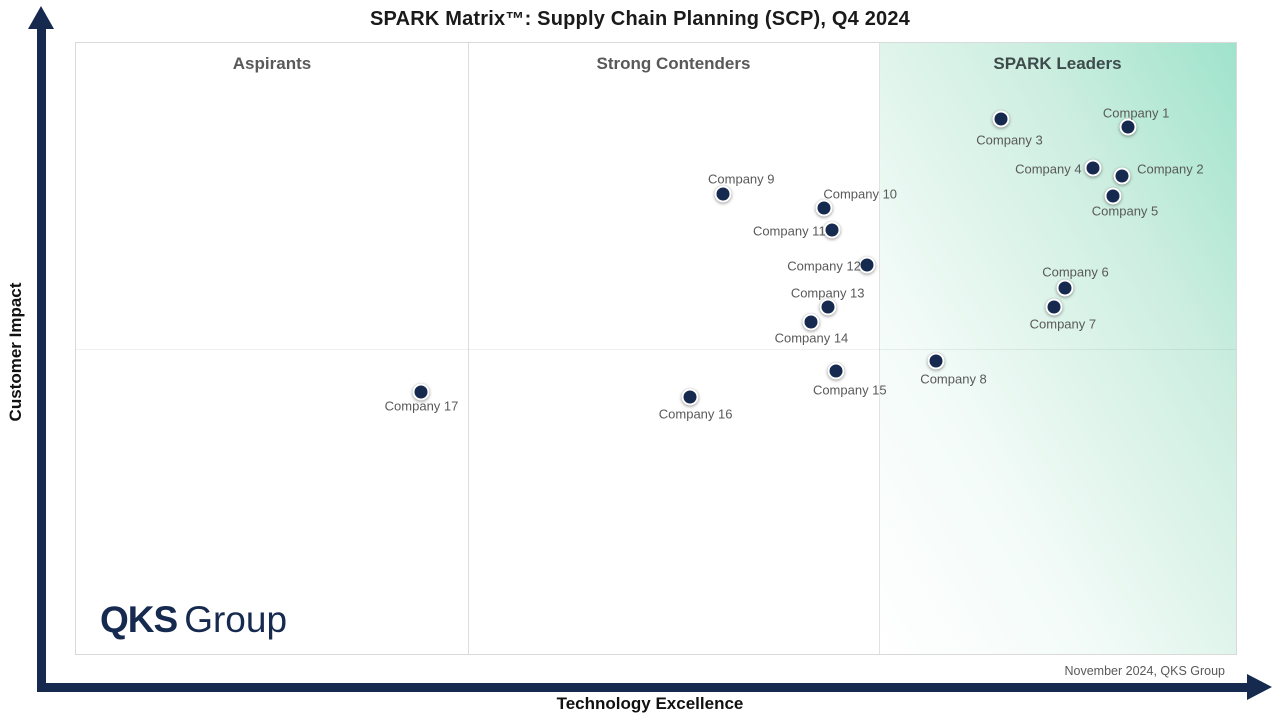  Describe the element at coordinates (811, 338) in the screenshot. I see `company-label: Company 14` at that location.